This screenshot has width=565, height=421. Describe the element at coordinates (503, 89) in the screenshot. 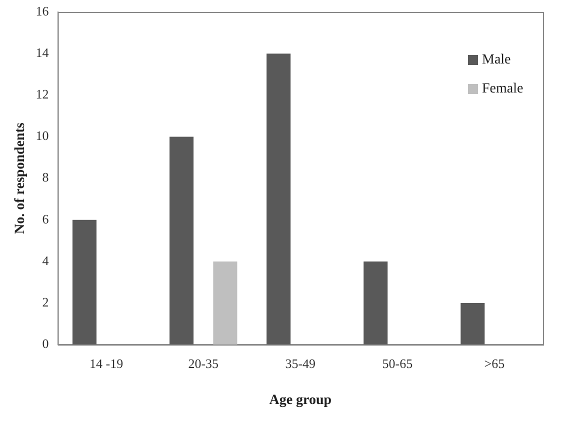

I see `legend-label: Female` at that location.